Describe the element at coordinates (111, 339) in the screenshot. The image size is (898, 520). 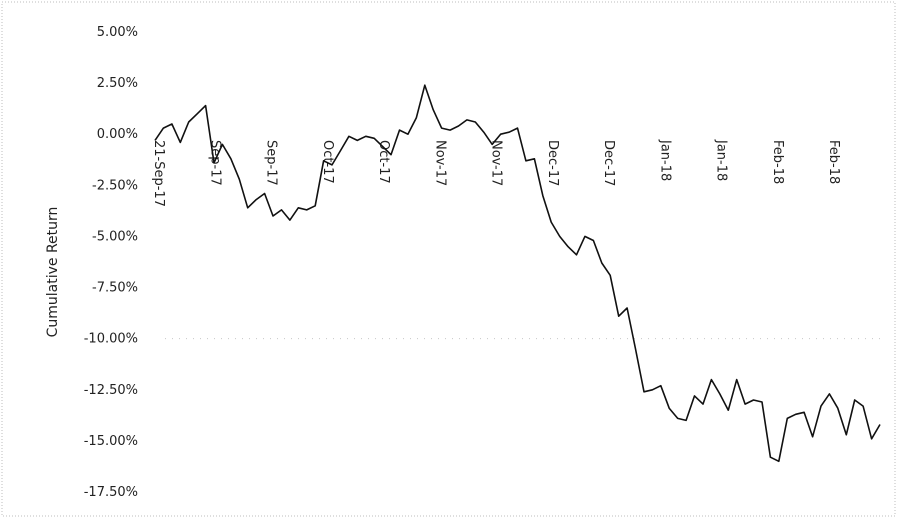
I see `y-tick-label: -10.00%` at that location.